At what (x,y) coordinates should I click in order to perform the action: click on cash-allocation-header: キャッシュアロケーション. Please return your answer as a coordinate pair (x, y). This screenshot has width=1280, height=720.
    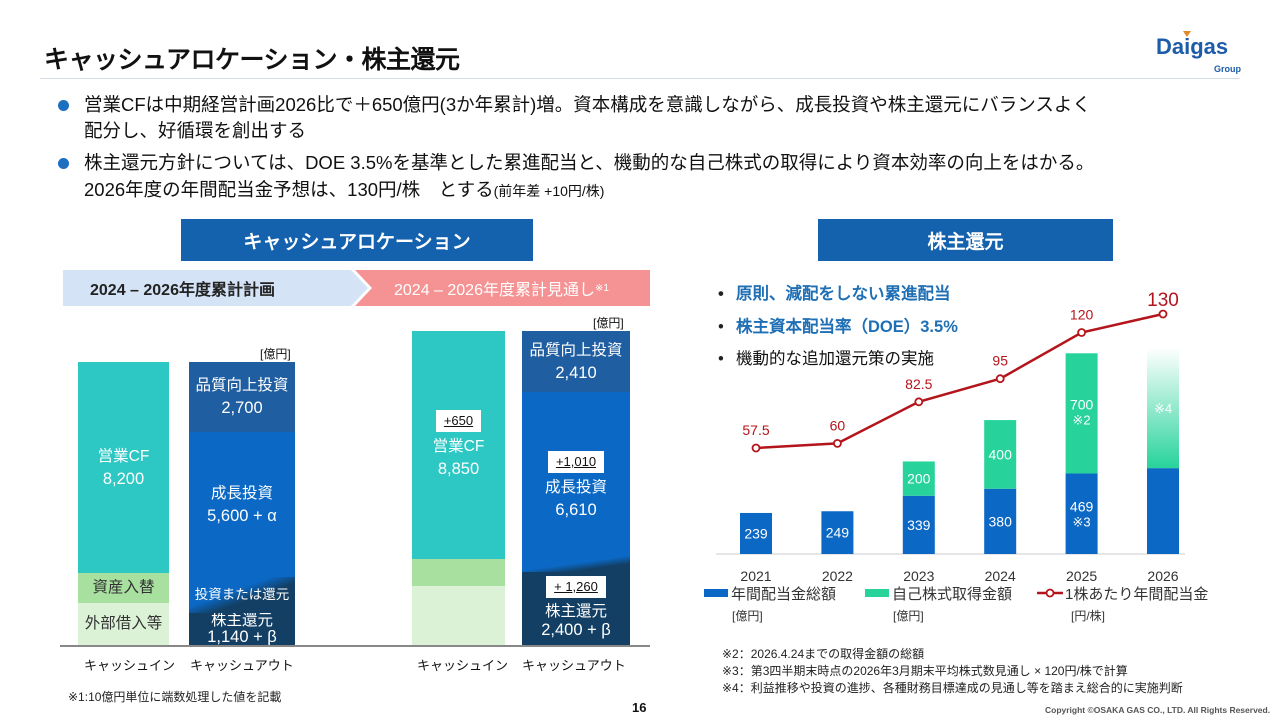
    Looking at the image, I should click on (357, 240).